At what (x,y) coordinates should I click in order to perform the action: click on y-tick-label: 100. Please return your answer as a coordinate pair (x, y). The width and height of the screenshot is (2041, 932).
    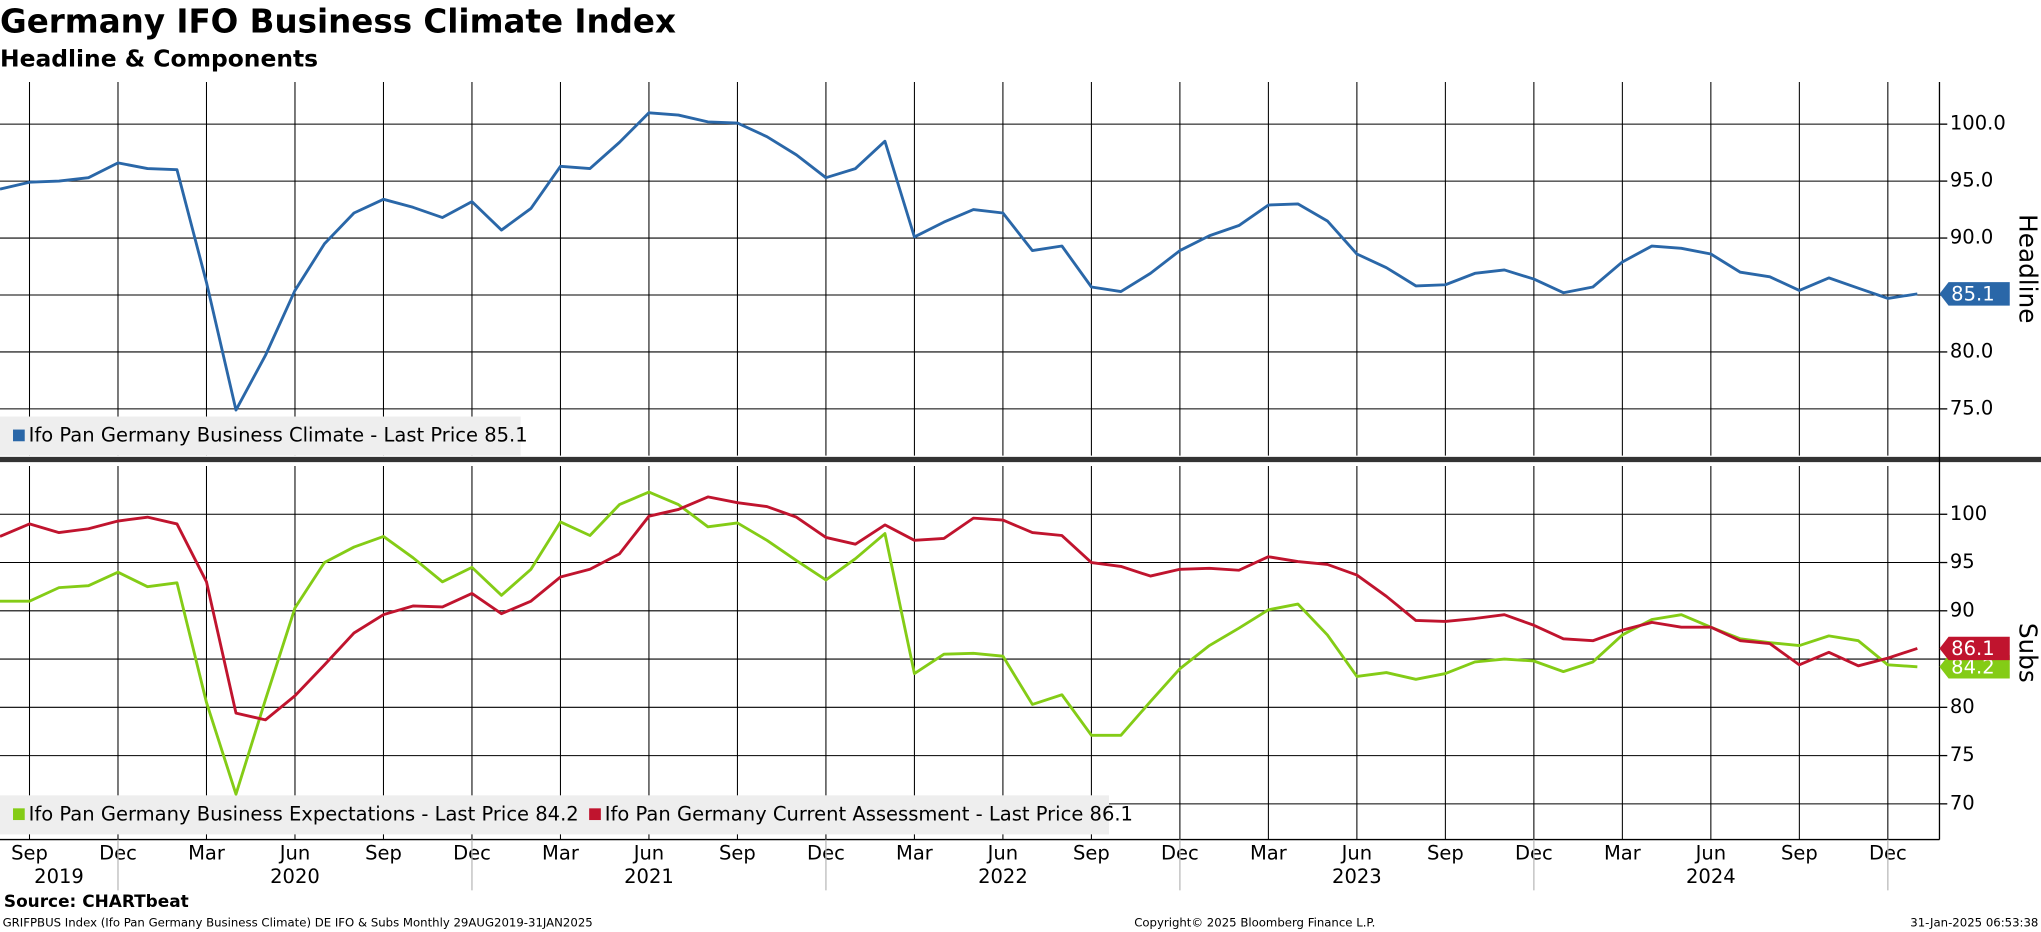
    Looking at the image, I should click on (1968, 513).